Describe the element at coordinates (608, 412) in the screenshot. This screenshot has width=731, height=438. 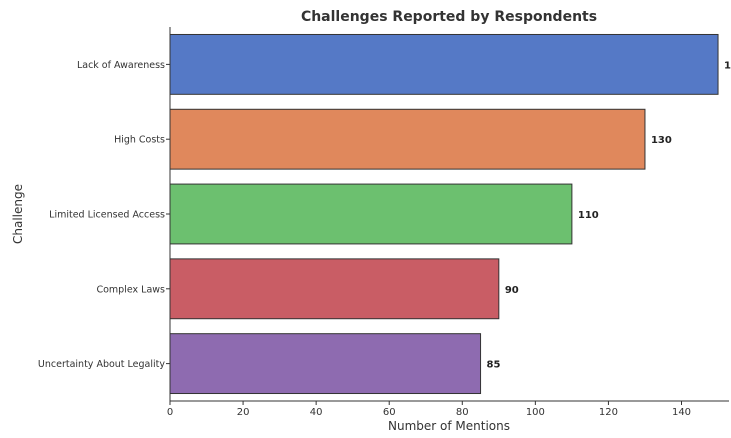
I see `x-tick-label: 120` at that location.